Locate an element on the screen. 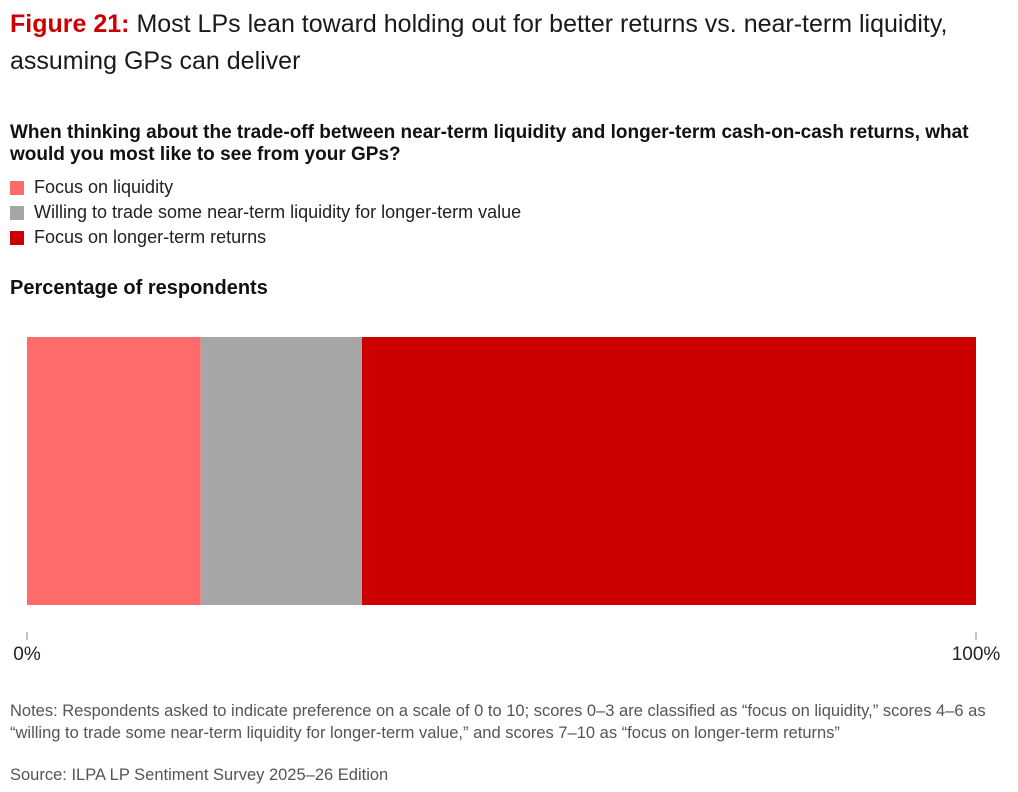 The width and height of the screenshot is (1018, 792). x-tick-label: 100% is located at coordinates (976, 654).